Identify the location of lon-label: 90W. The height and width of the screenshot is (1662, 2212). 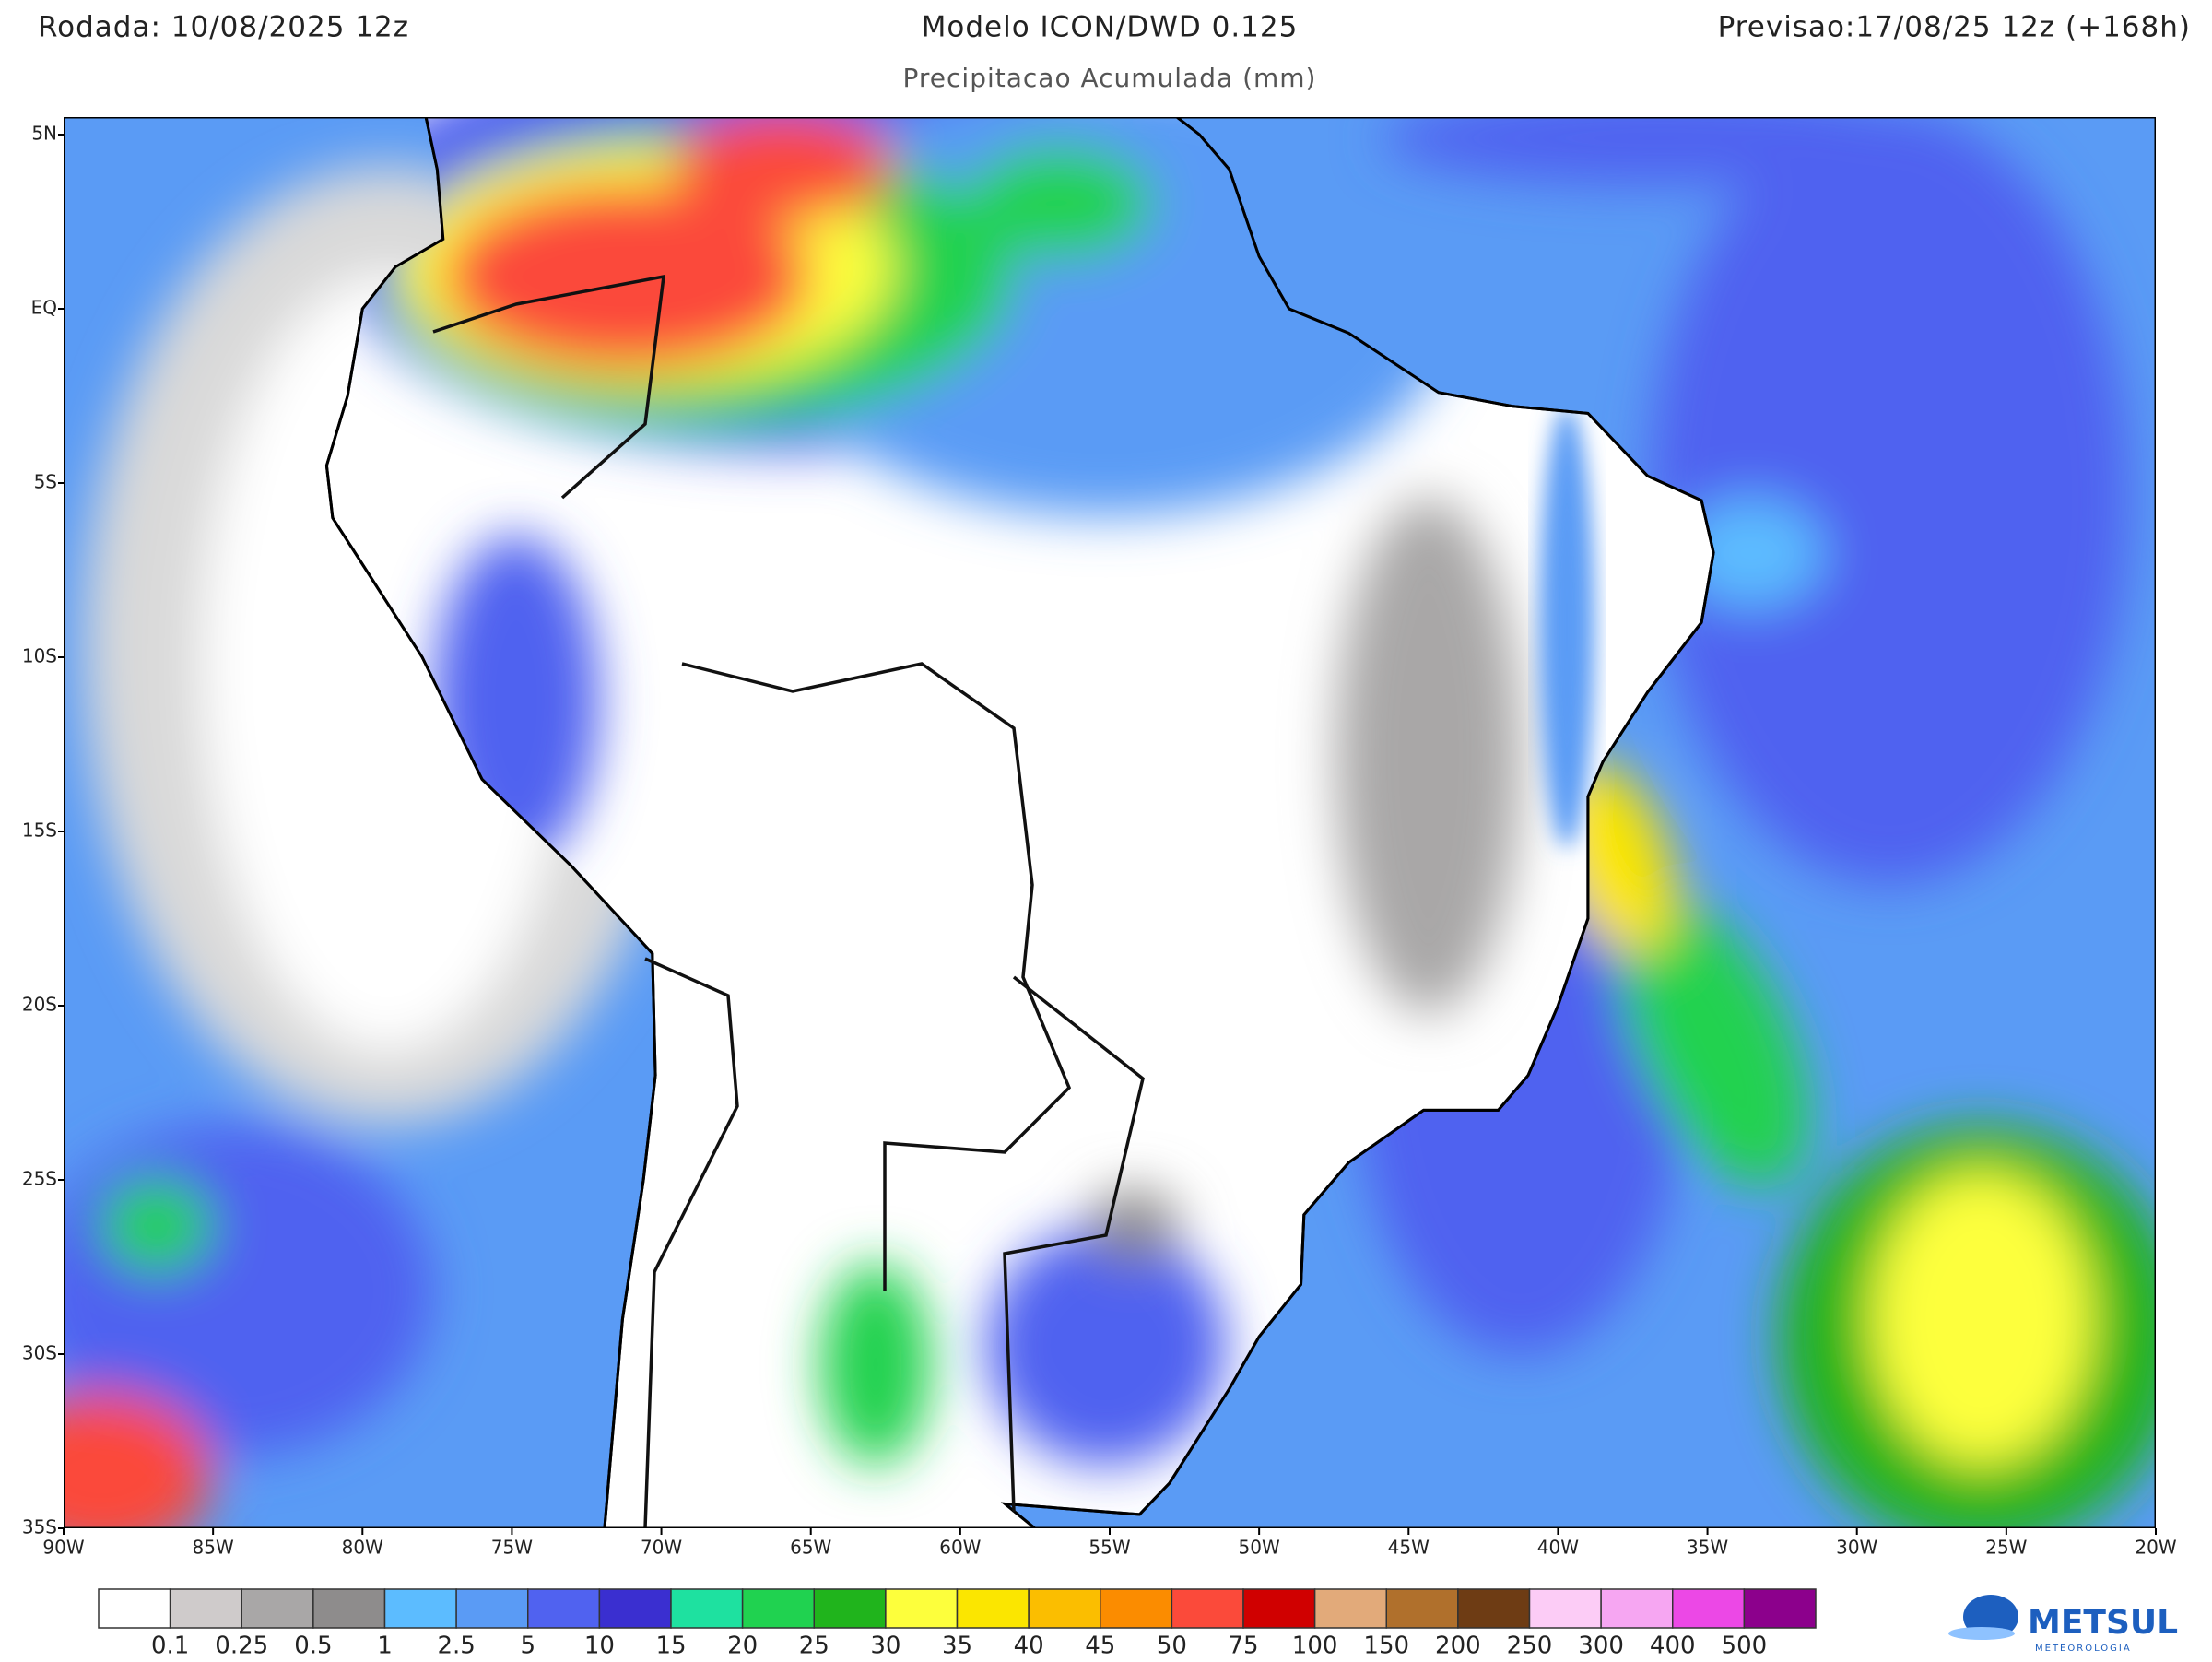
(63, 1548).